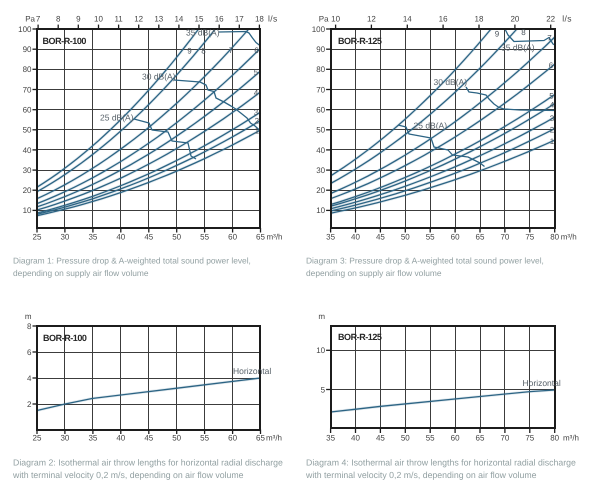  Describe the element at coordinates (252, 371) in the screenshot. I see `svg-text: Horizontal` at that location.